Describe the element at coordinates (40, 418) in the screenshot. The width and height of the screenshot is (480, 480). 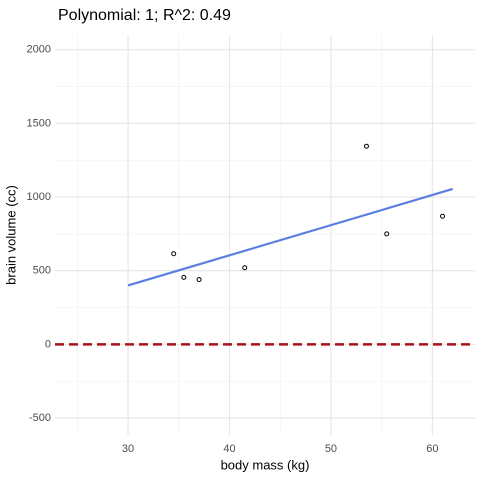
I see `y-tick-label: -500` at that location.